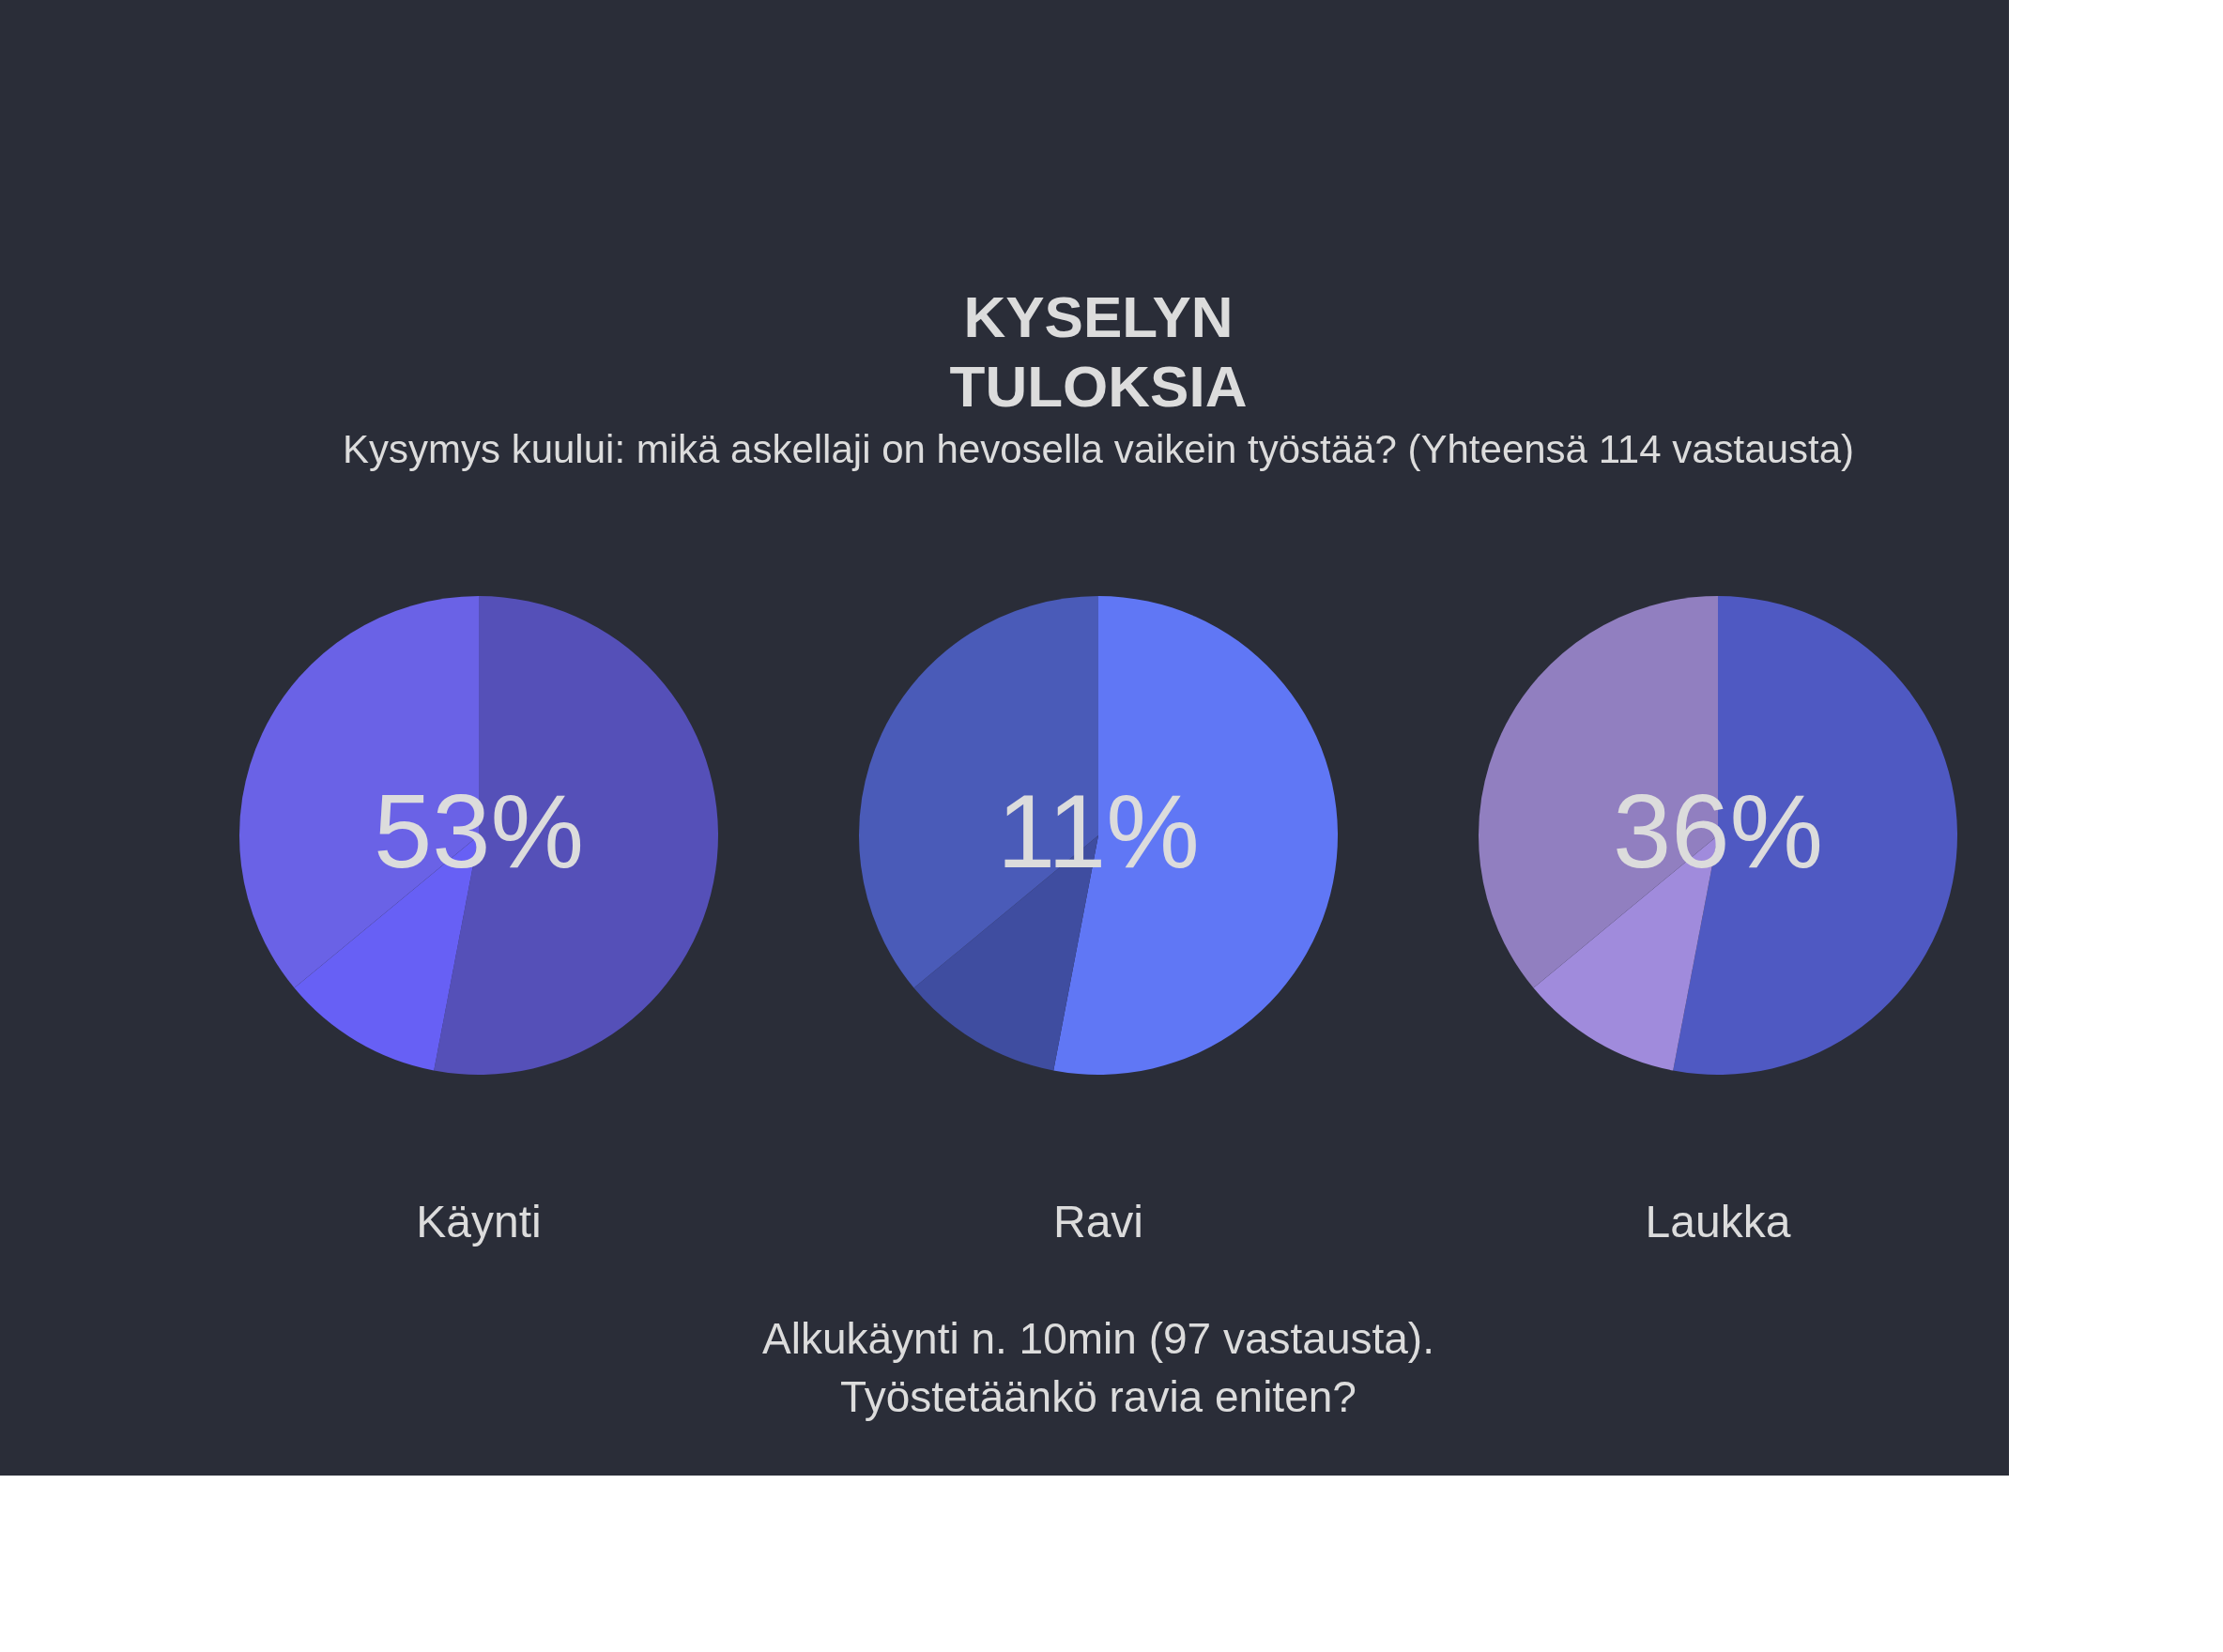 The height and width of the screenshot is (1652, 2223). I want to click on text: Käynti, so click(479, 1222).